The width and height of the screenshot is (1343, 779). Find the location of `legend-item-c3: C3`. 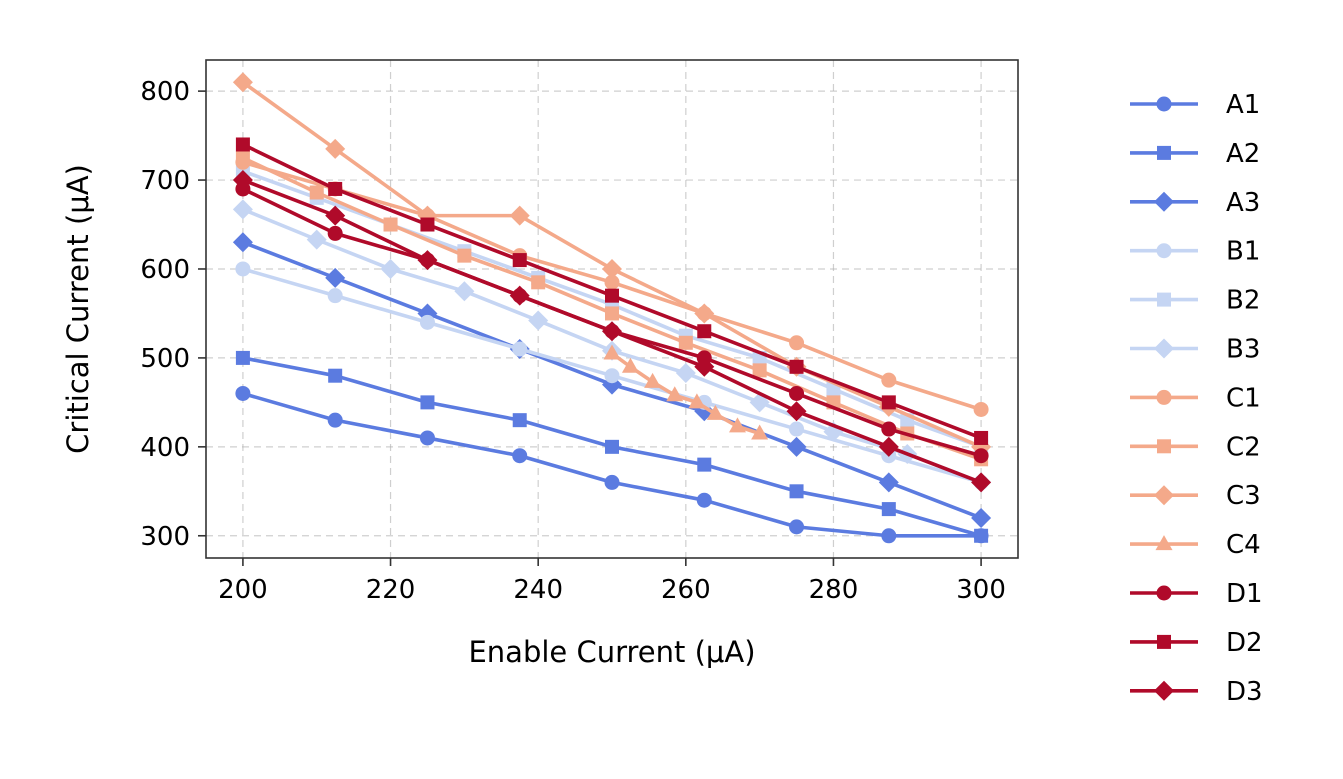

legend-item-c3: C3 is located at coordinates (1195, 496).